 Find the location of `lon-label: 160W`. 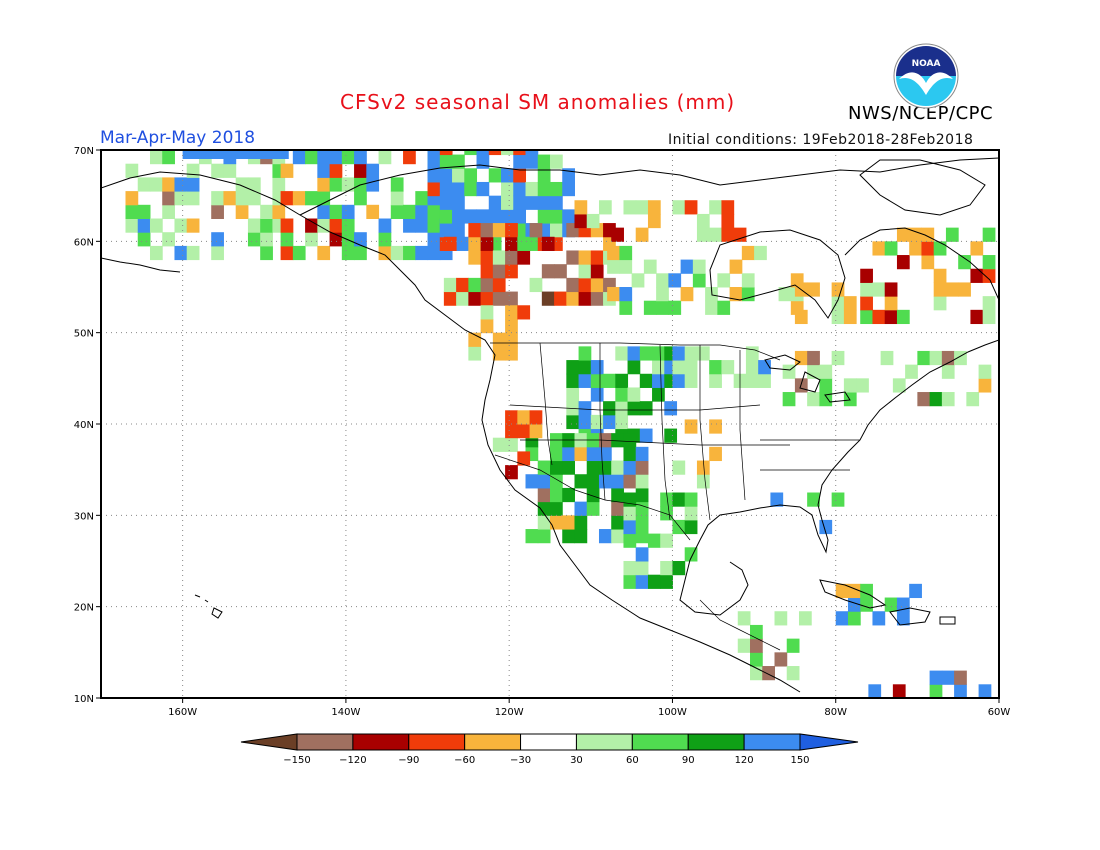

lon-label: 160W is located at coordinates (182, 712).